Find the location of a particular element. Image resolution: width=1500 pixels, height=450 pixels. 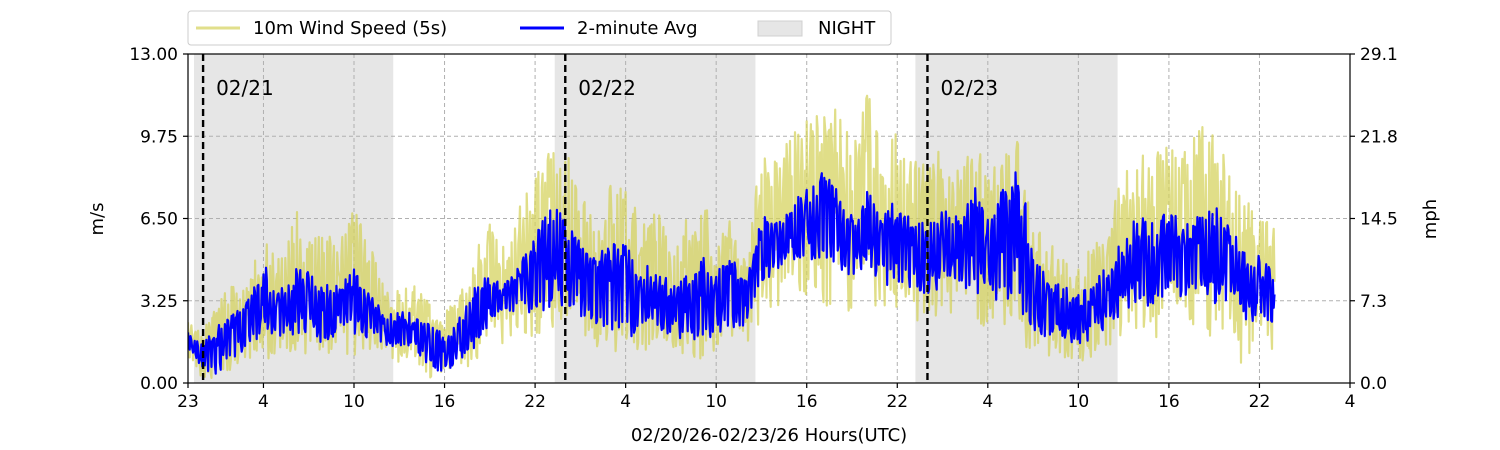

y-tick-label-right-2: 14.5 is located at coordinates (1379, 220).